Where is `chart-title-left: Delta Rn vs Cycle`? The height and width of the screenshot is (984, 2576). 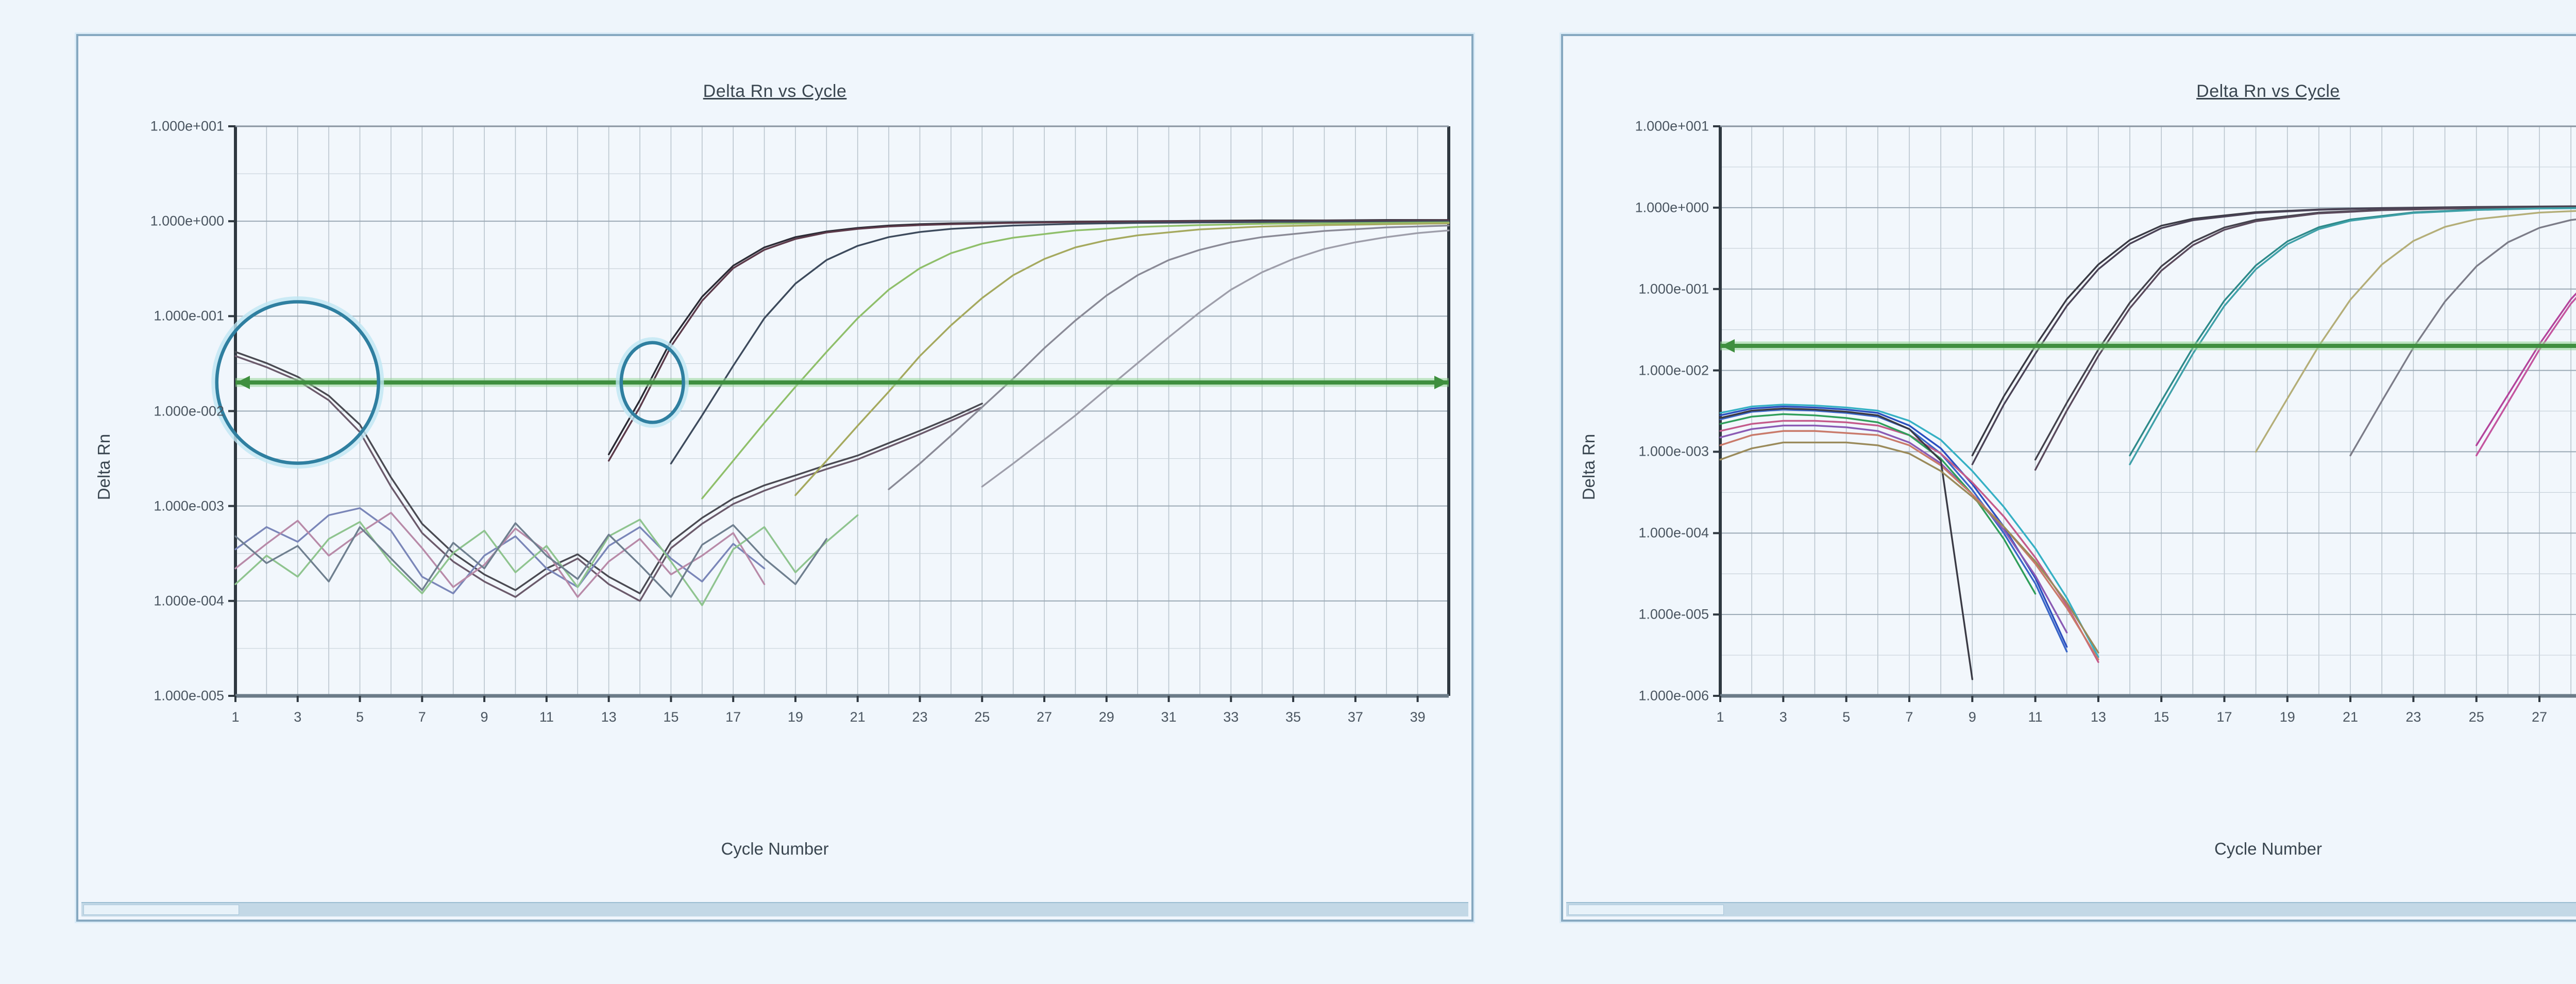 chart-title-left: Delta Rn vs Cycle is located at coordinates (775, 91).